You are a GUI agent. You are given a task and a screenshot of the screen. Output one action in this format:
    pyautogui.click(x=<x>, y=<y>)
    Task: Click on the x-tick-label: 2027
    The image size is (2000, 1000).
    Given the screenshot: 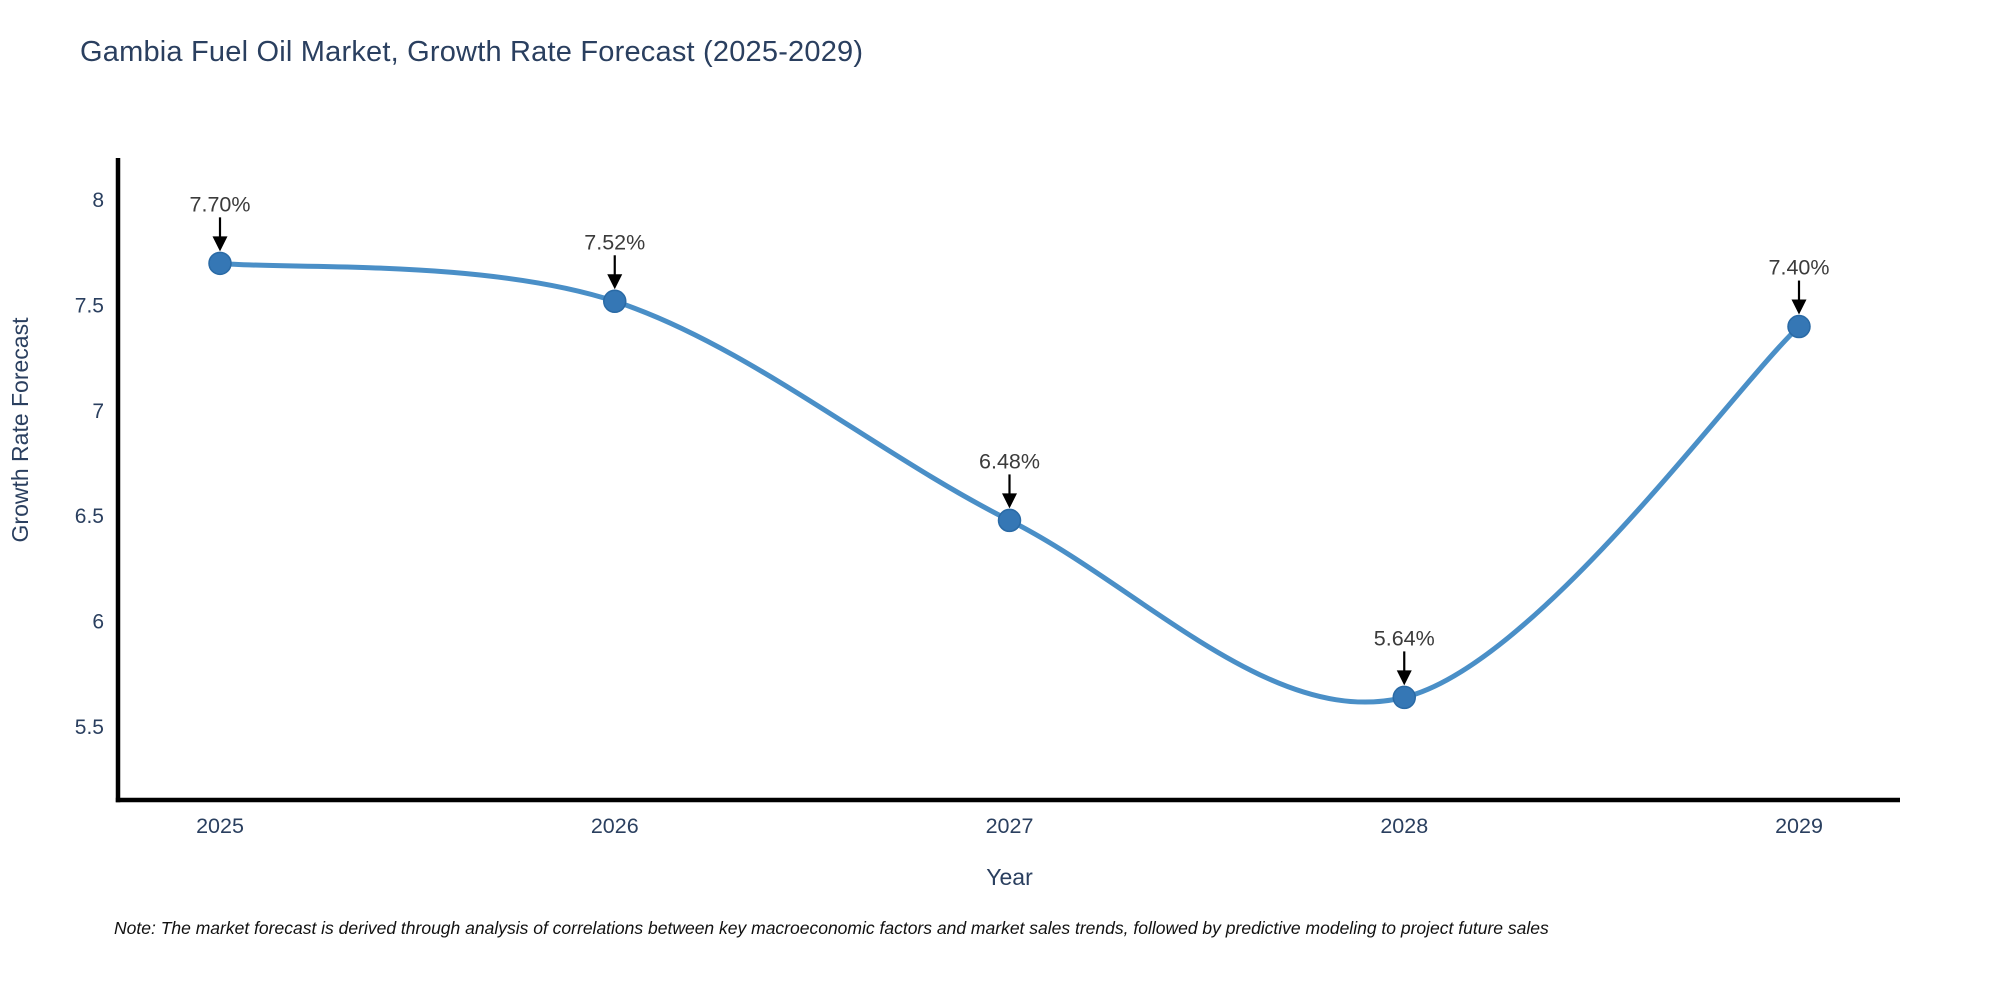 What is the action you would take?
    pyautogui.click(x=1010, y=826)
    